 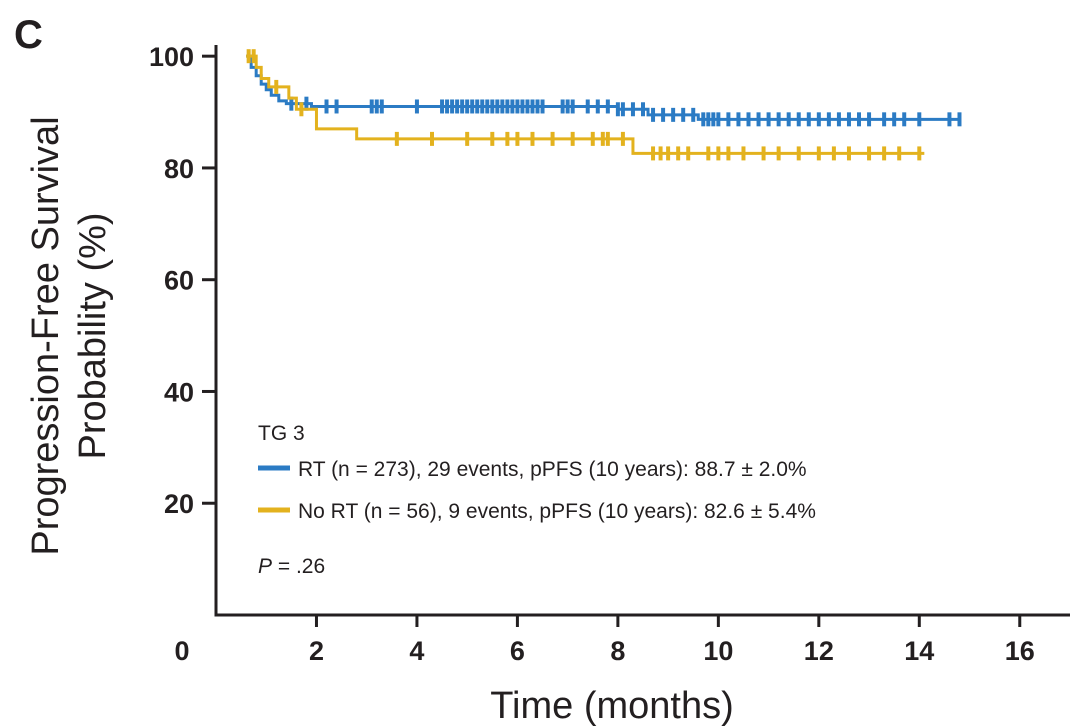 I want to click on y-axis-ticks: 20 40 60 80 100, so click(x=182, y=280).